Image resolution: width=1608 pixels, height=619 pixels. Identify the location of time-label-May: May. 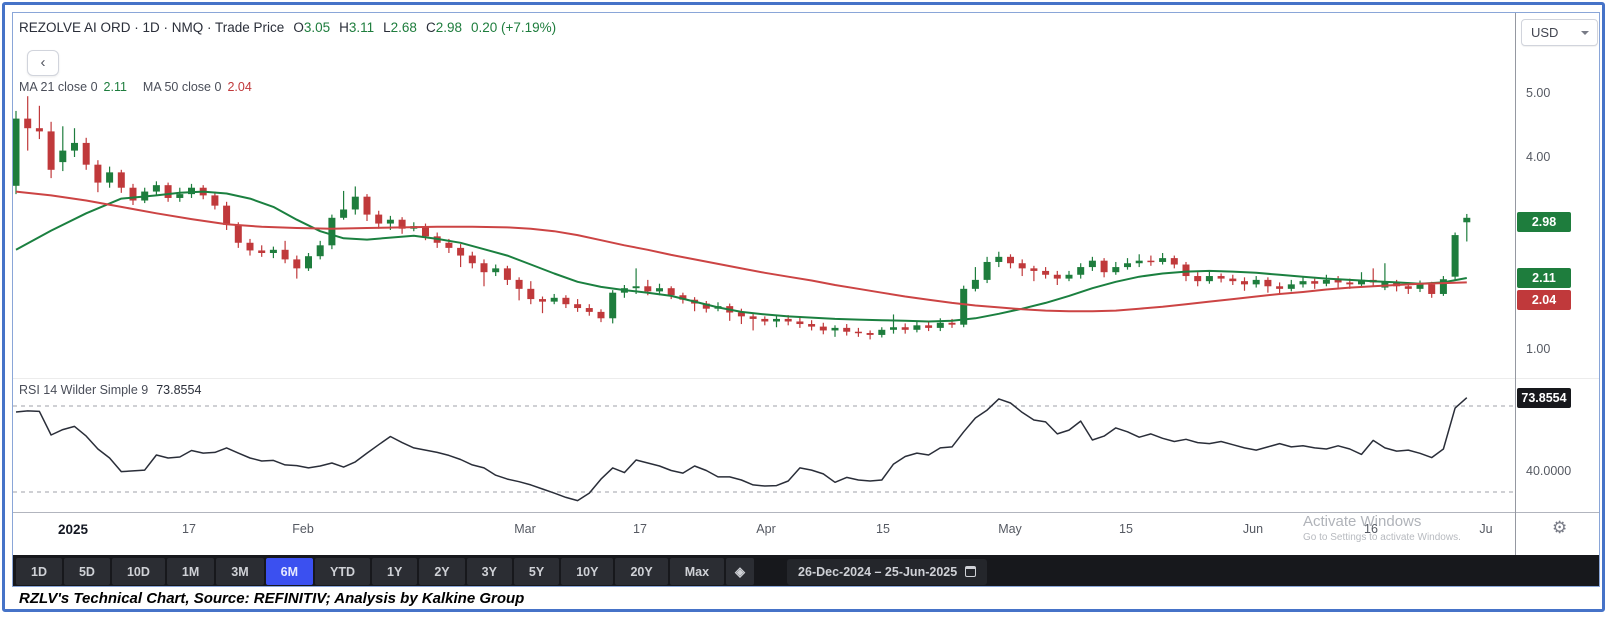
(1010, 529).